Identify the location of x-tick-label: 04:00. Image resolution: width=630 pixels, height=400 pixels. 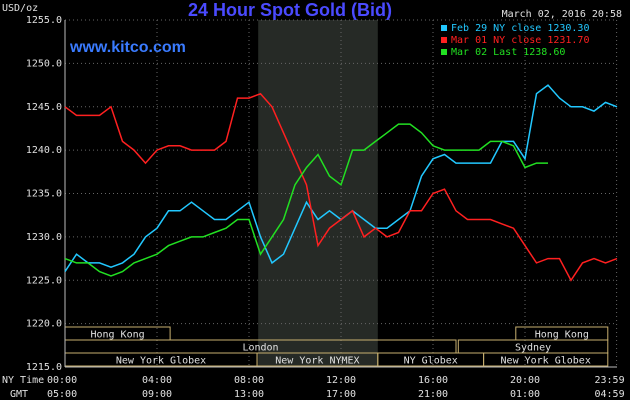
(157, 380).